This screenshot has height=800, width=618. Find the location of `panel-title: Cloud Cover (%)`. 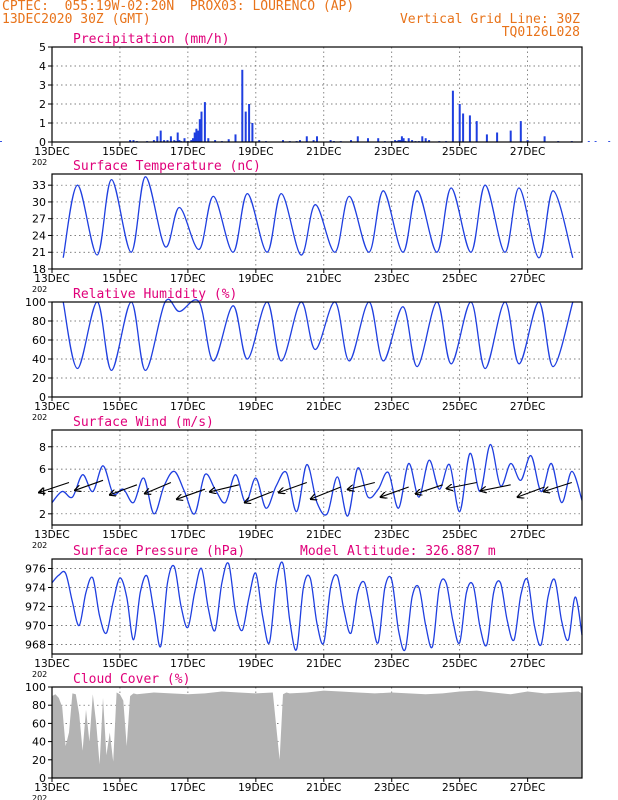

panel-title: Cloud Cover (%) is located at coordinates (131, 679).